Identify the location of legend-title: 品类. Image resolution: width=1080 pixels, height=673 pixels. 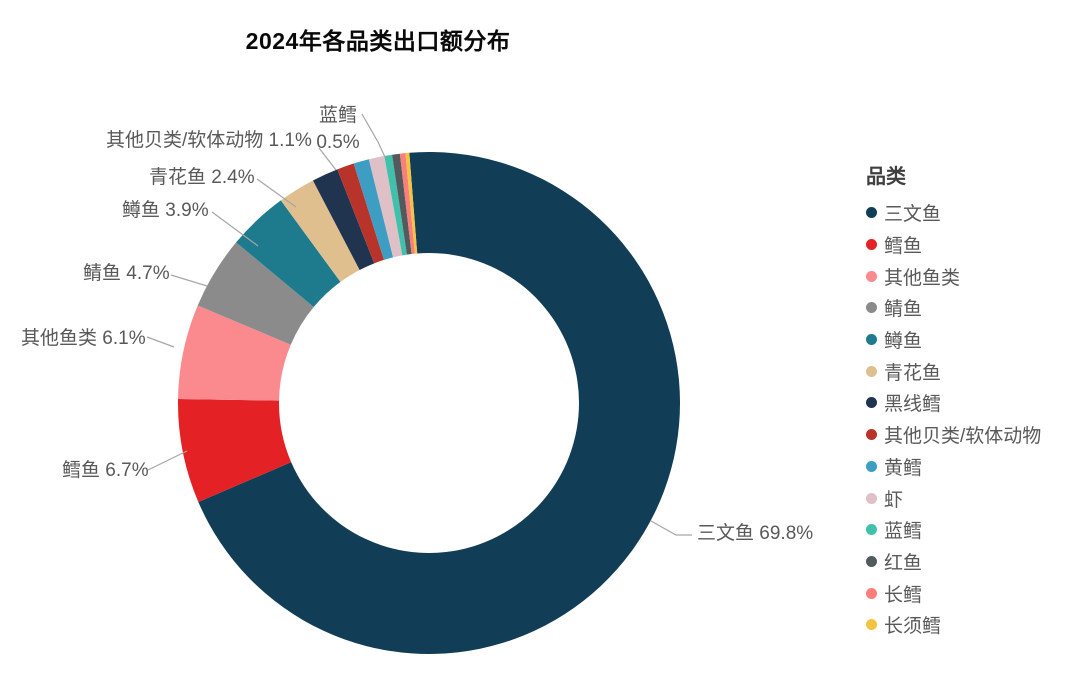
(886, 177).